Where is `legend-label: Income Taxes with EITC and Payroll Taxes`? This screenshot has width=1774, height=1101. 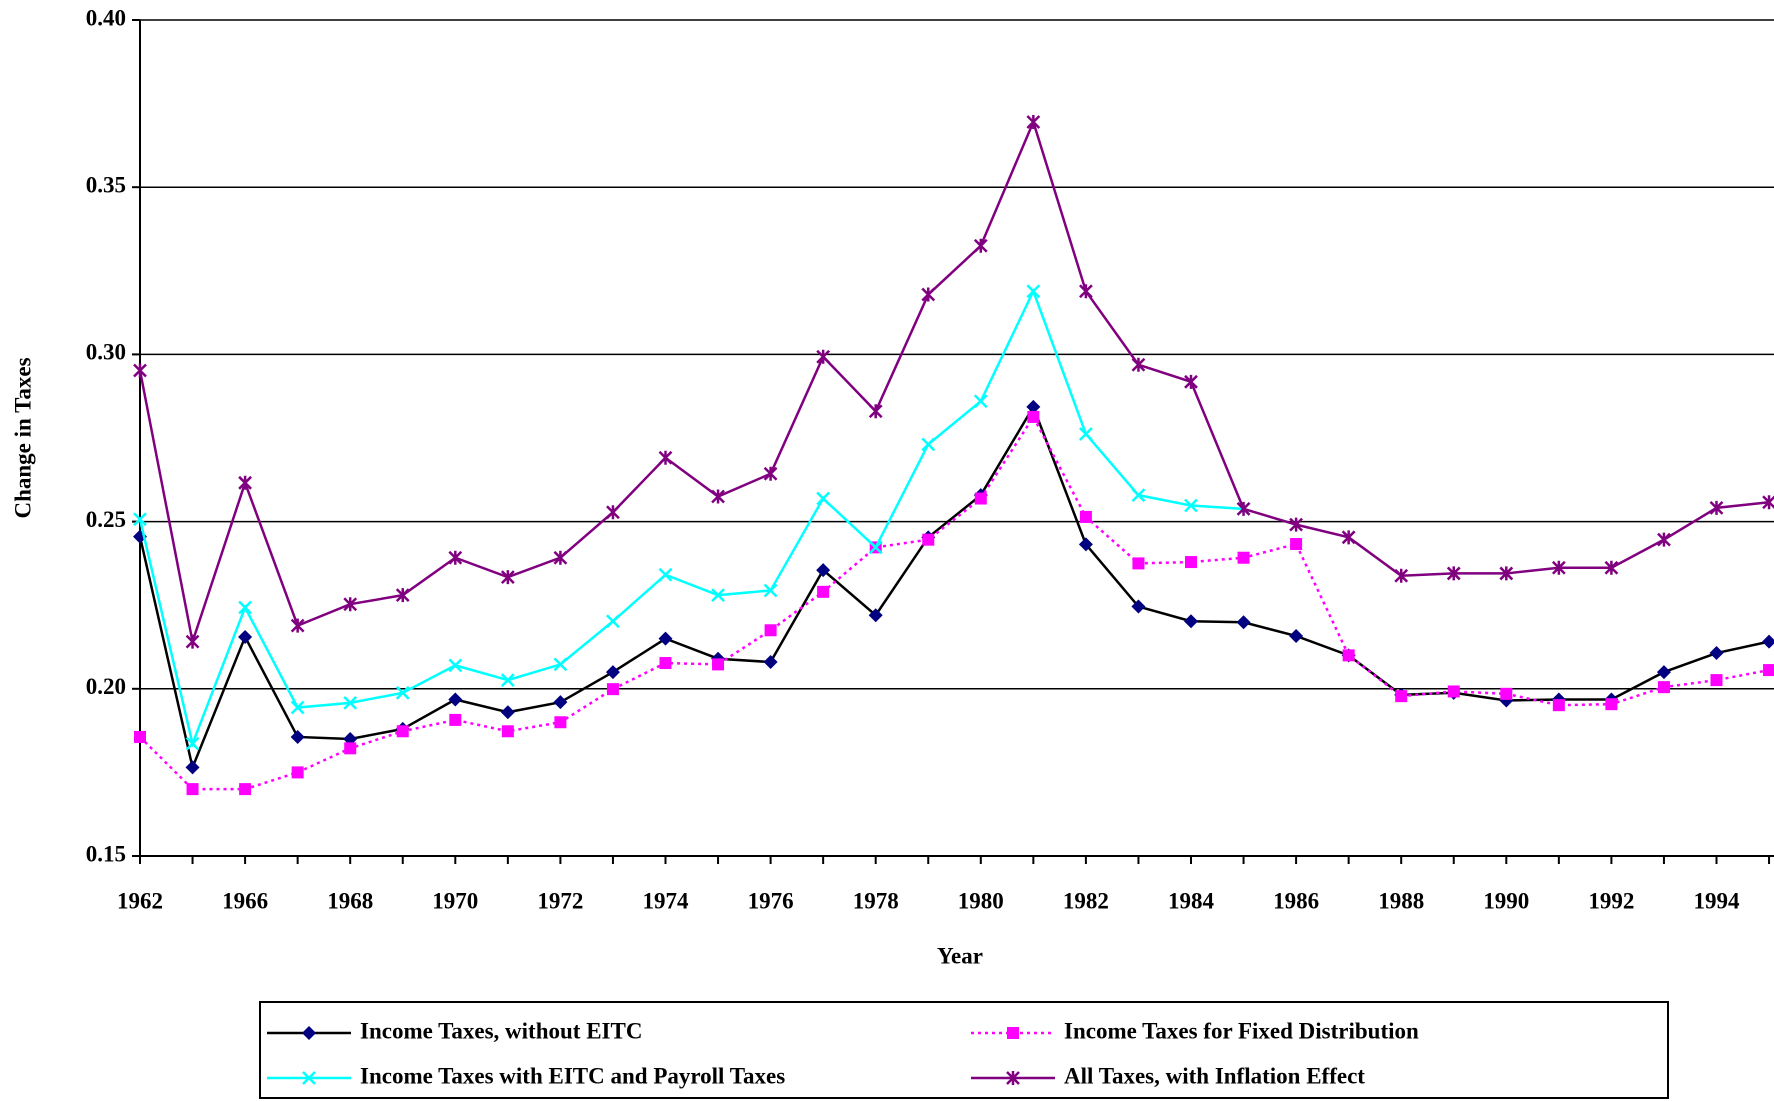
legend-label: Income Taxes with EITC and Payroll Taxes is located at coordinates (572, 1075).